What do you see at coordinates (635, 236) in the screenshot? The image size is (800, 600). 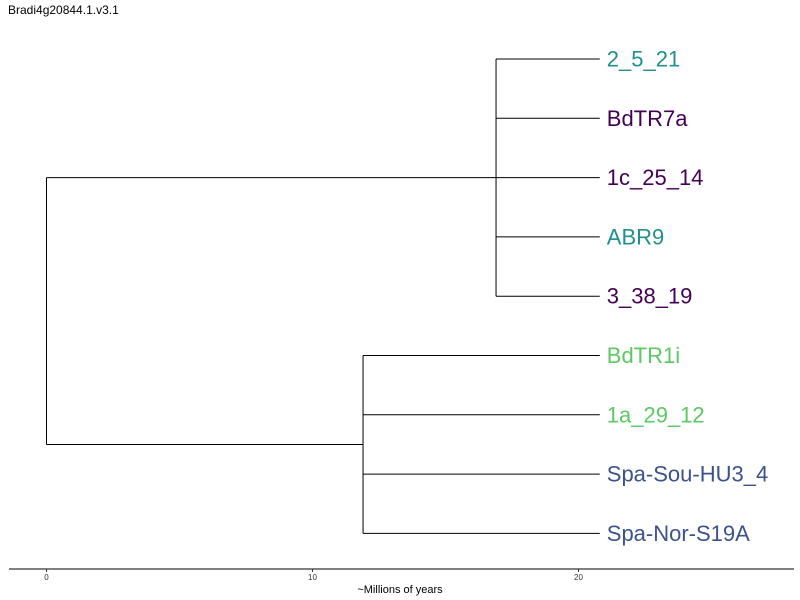 I see `leaf-label: ABR9` at bounding box center [635, 236].